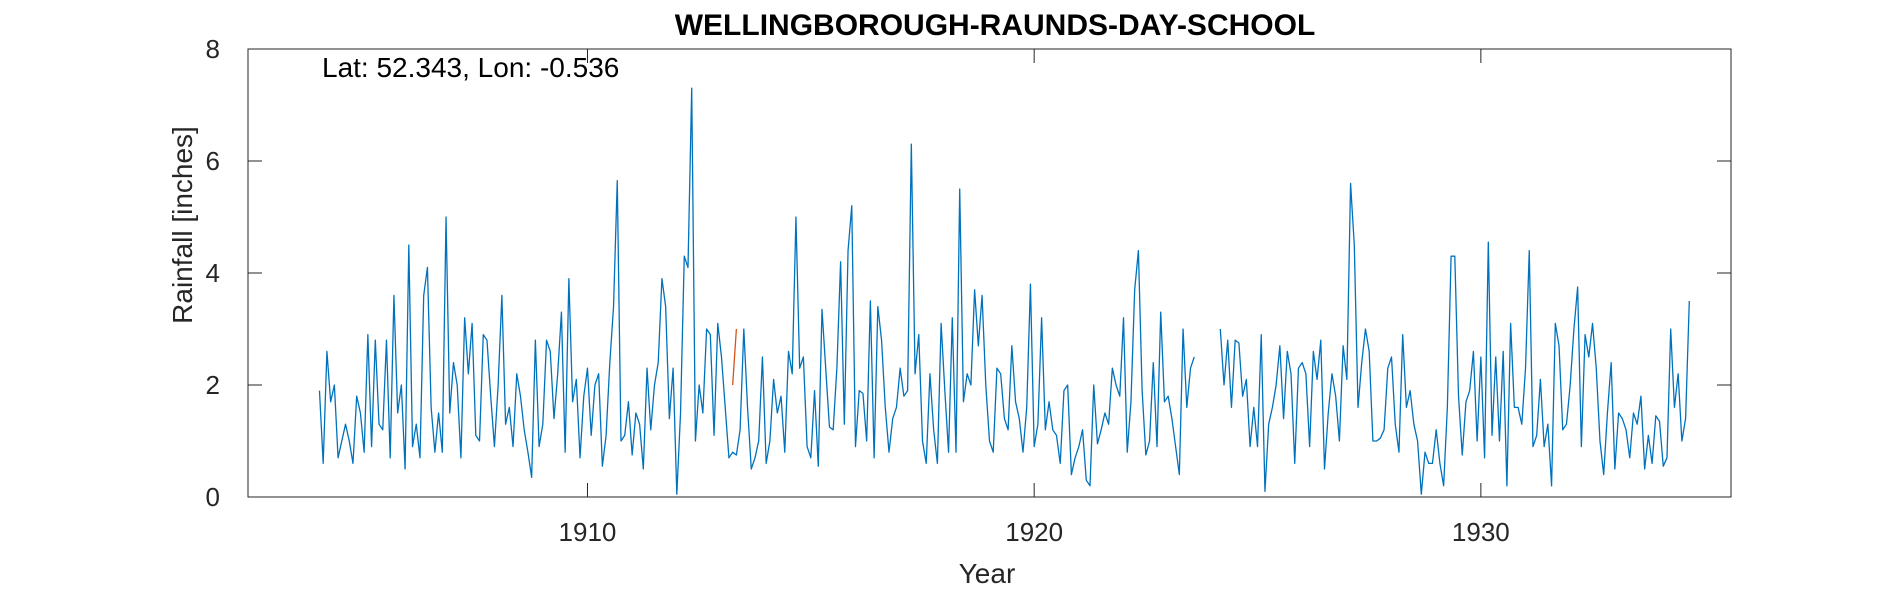 The image size is (1890, 591). What do you see at coordinates (987, 573) in the screenshot?
I see `x-axis-label: Year` at bounding box center [987, 573].